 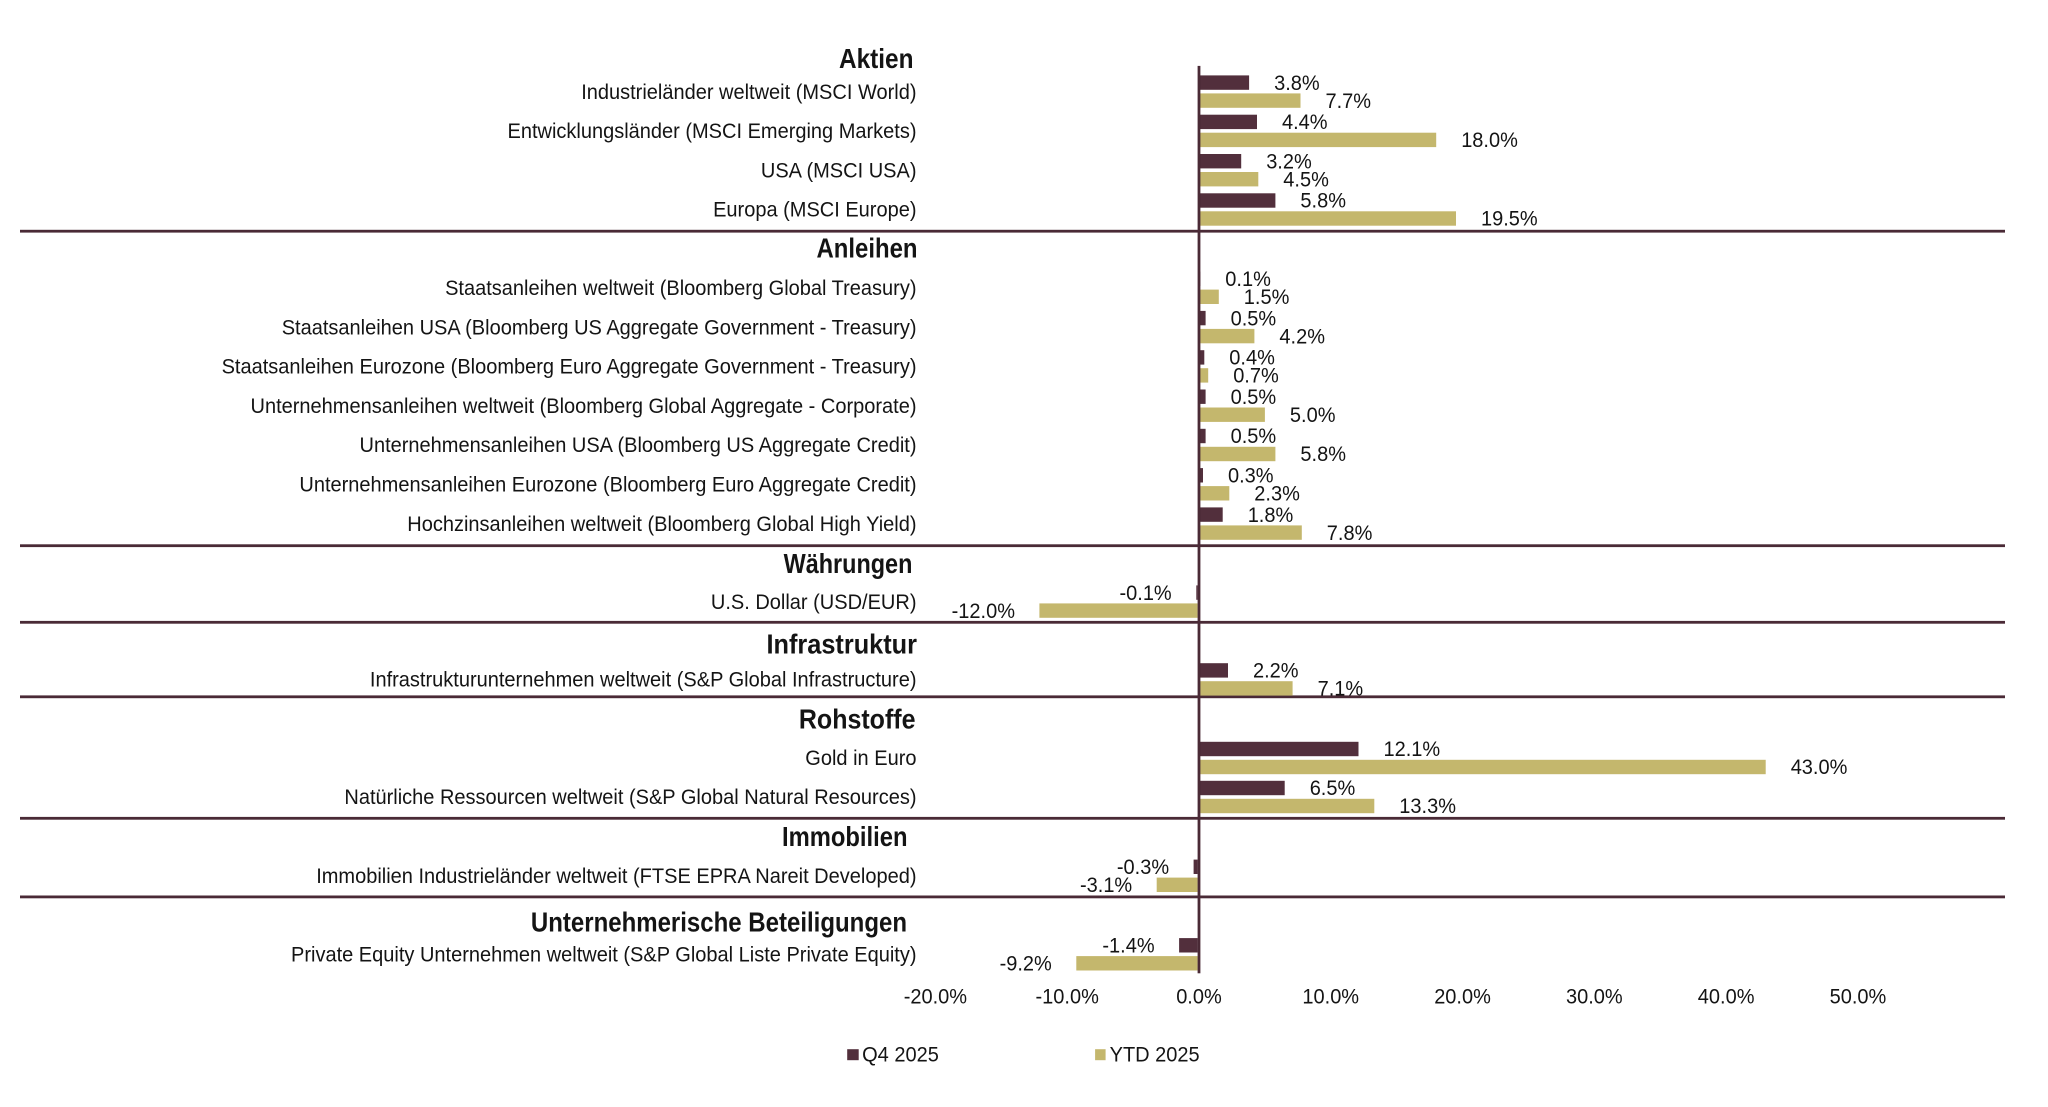 What do you see at coordinates (1306, 179) in the screenshot?
I see `svg-text: 4.5%` at bounding box center [1306, 179].